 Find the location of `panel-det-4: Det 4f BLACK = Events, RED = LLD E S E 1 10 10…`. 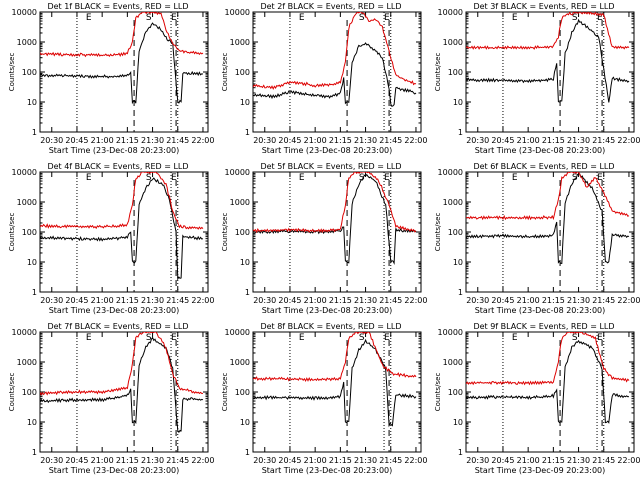

panel-det-4: Det 4f BLACK = Events, RED = LLD E S E 1 10 10… is located at coordinates (111, 238).